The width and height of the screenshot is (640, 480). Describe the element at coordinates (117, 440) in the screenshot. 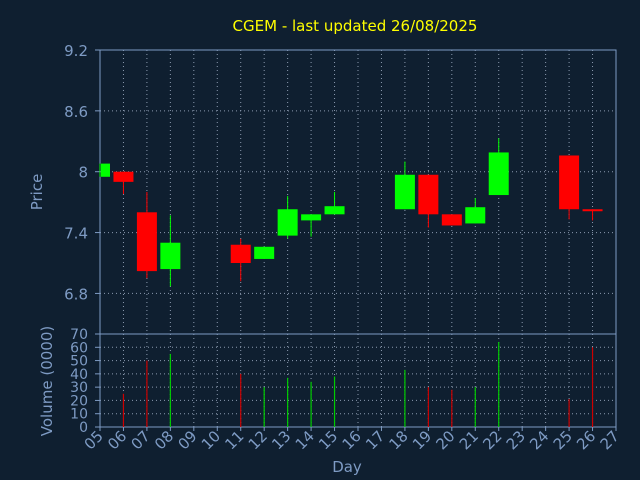

I see `x-tick-label: 06` at that location.